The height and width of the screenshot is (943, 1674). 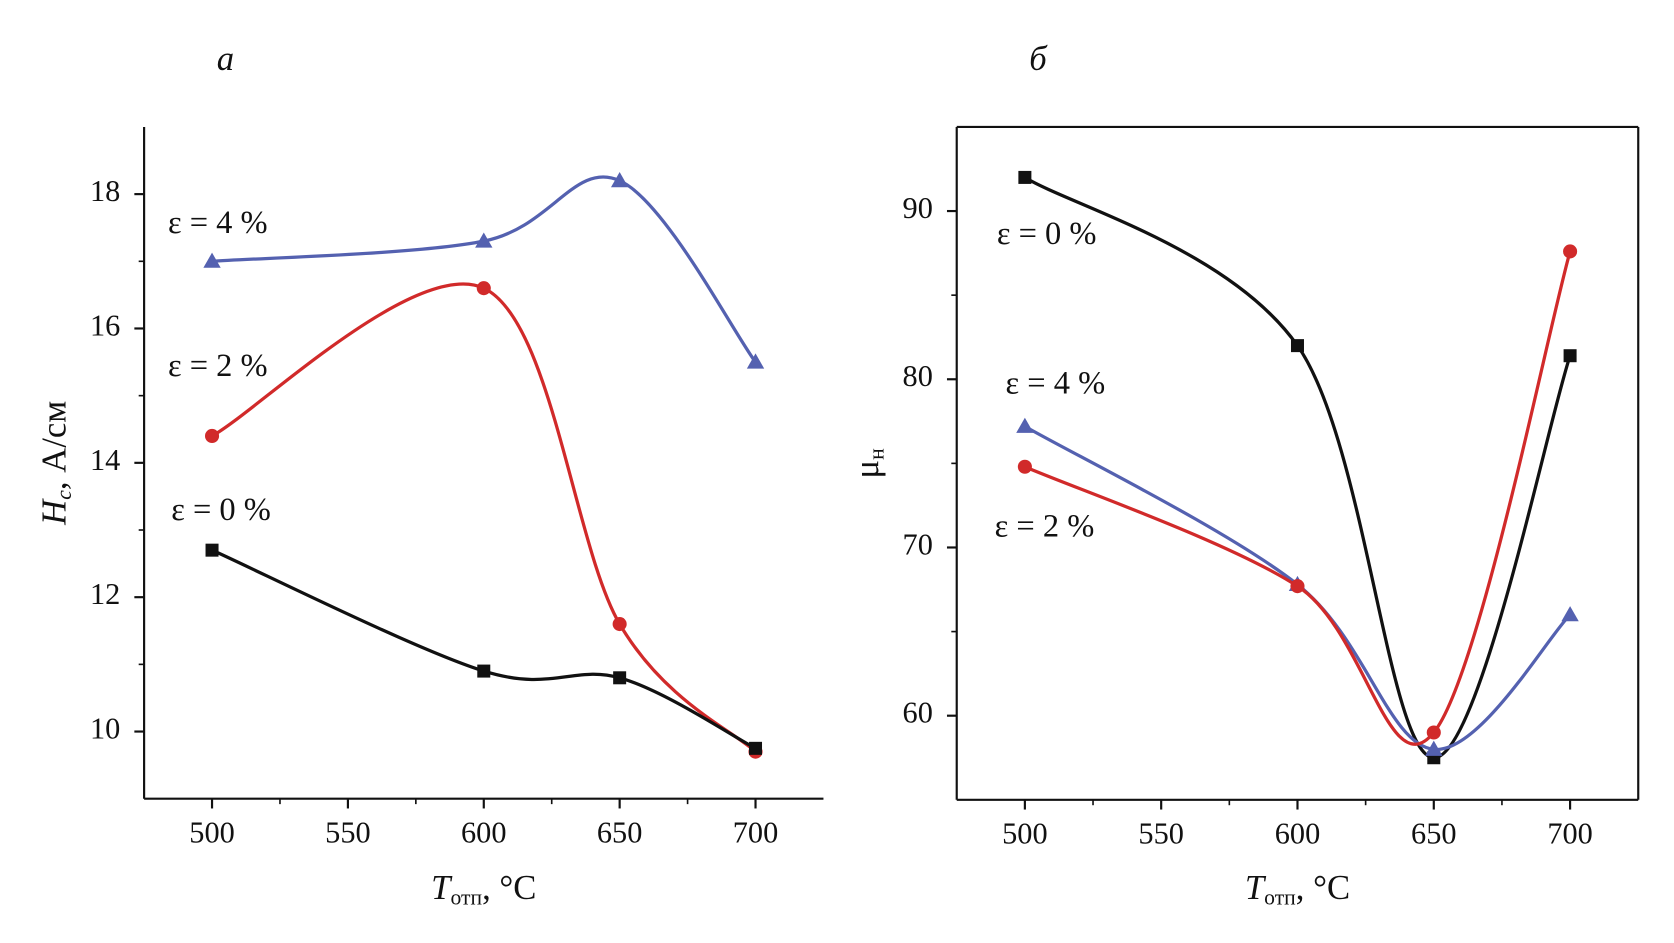 I want to click on y-tick-label: 12, so click(x=105, y=594).